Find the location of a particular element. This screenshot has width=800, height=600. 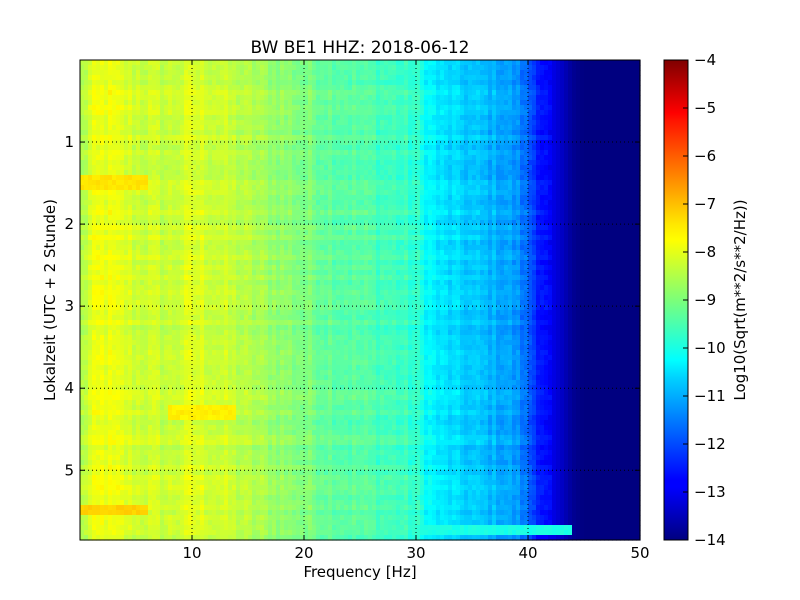

y-tick-label: 1 is located at coordinates (69, 142).